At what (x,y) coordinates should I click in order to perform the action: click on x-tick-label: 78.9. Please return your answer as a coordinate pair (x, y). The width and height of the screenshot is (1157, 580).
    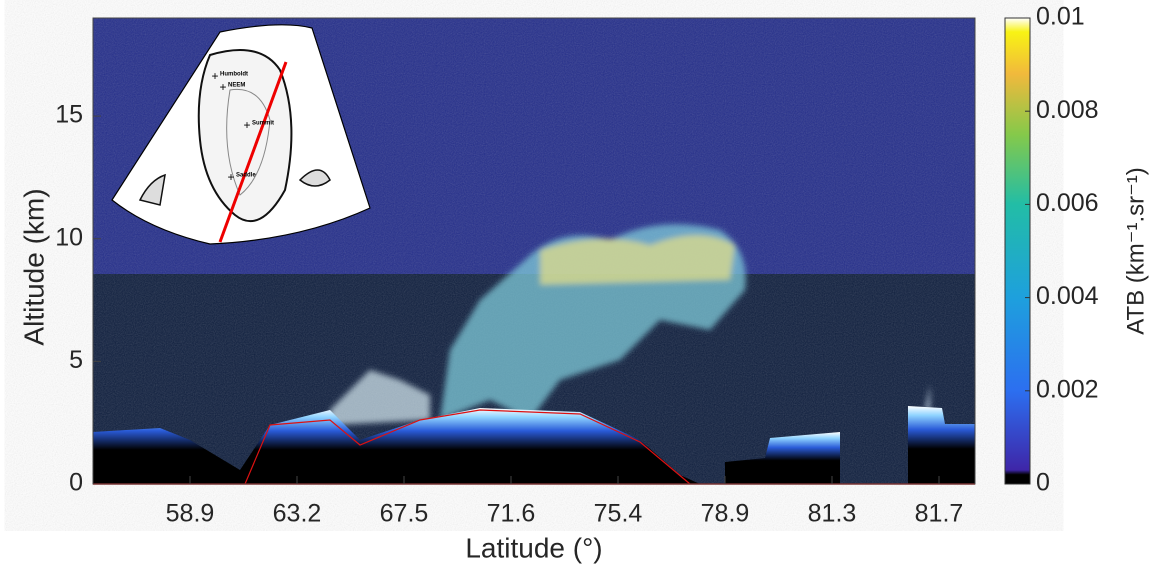
    Looking at the image, I should click on (725, 514).